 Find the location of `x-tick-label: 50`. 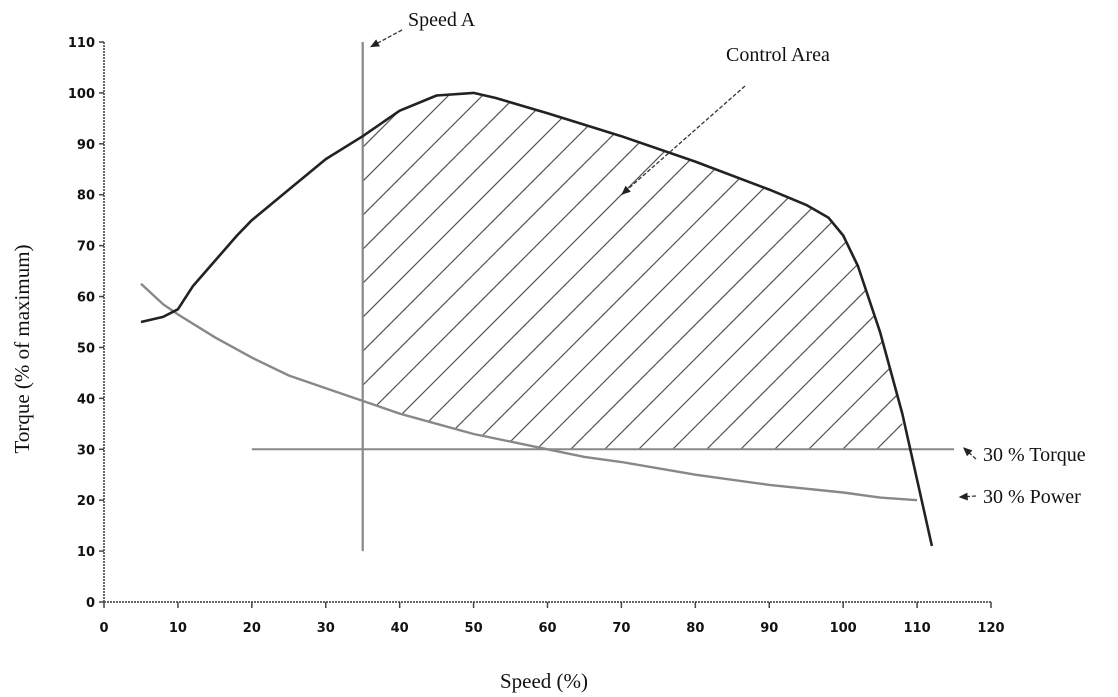

x-tick-label: 50 is located at coordinates (474, 628).